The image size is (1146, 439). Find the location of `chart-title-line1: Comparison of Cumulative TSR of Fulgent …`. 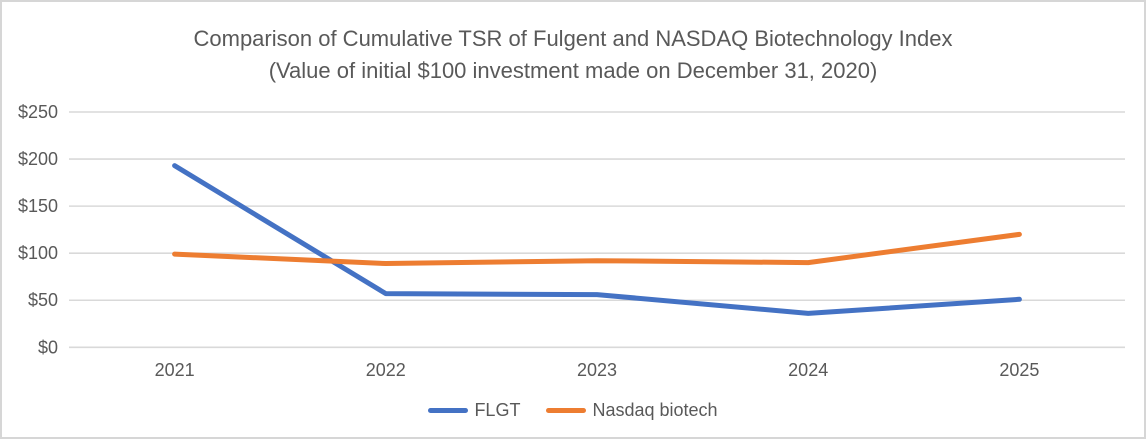

chart-title-line1: Comparison of Cumulative TSR of Fulgent … is located at coordinates (573, 38).